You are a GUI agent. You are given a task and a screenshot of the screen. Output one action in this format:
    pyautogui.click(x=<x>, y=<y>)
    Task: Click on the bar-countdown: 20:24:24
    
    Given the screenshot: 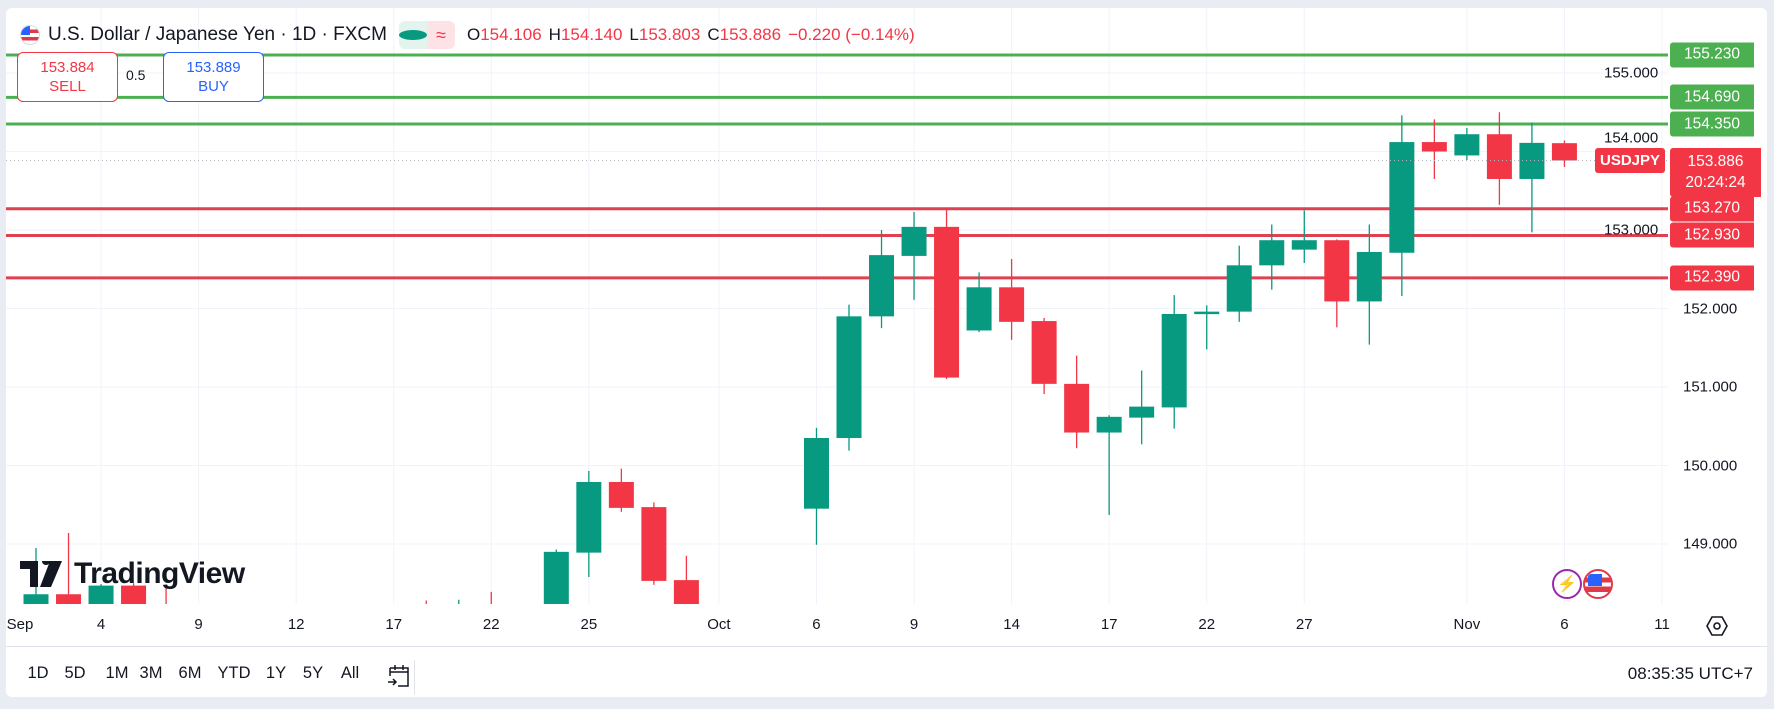 What is the action you would take?
    pyautogui.click(x=1715, y=183)
    